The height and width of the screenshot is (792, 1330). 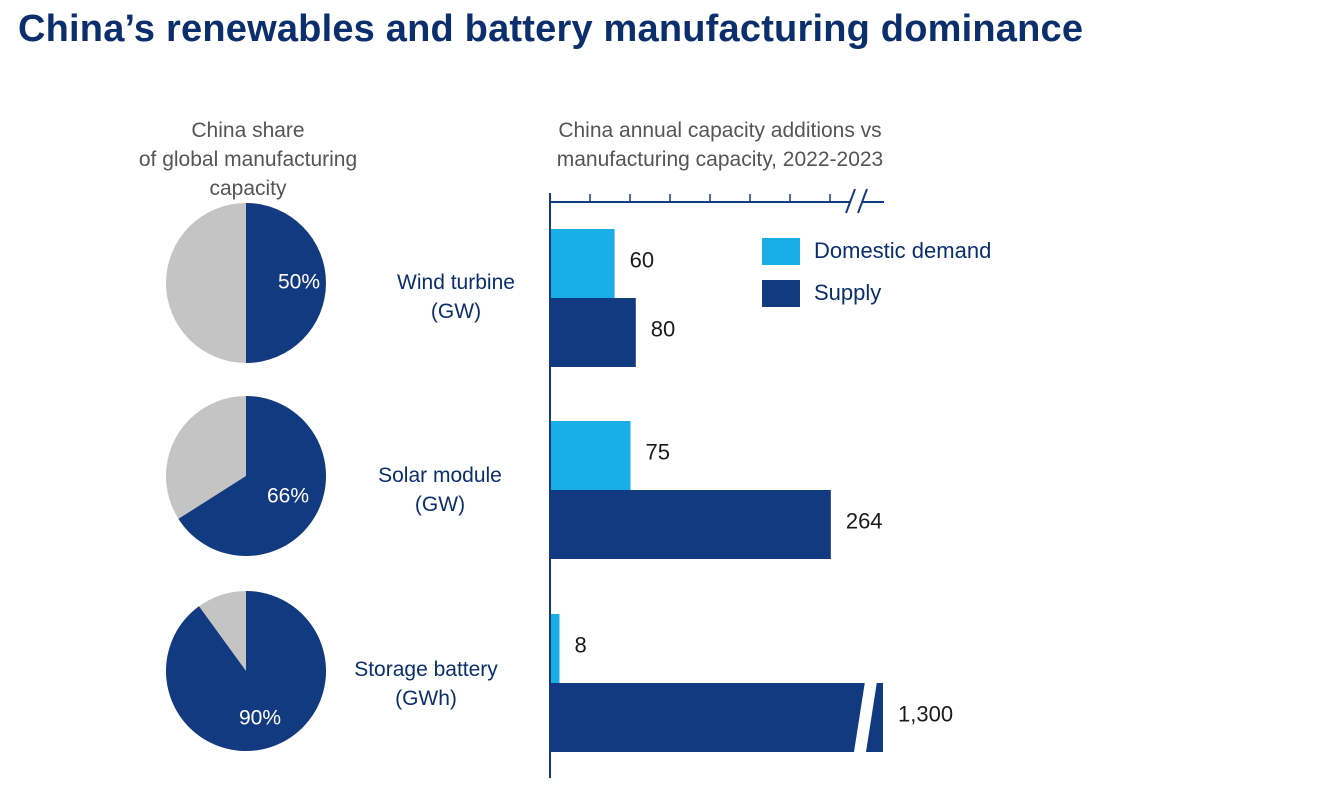 I want to click on bar-value-label: 60, so click(x=642, y=259).